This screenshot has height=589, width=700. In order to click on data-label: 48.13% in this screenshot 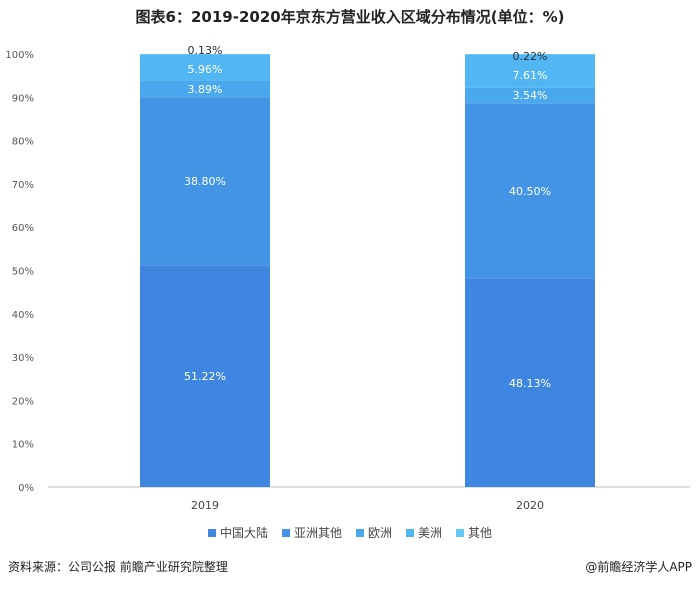, I will do `click(530, 383)`.